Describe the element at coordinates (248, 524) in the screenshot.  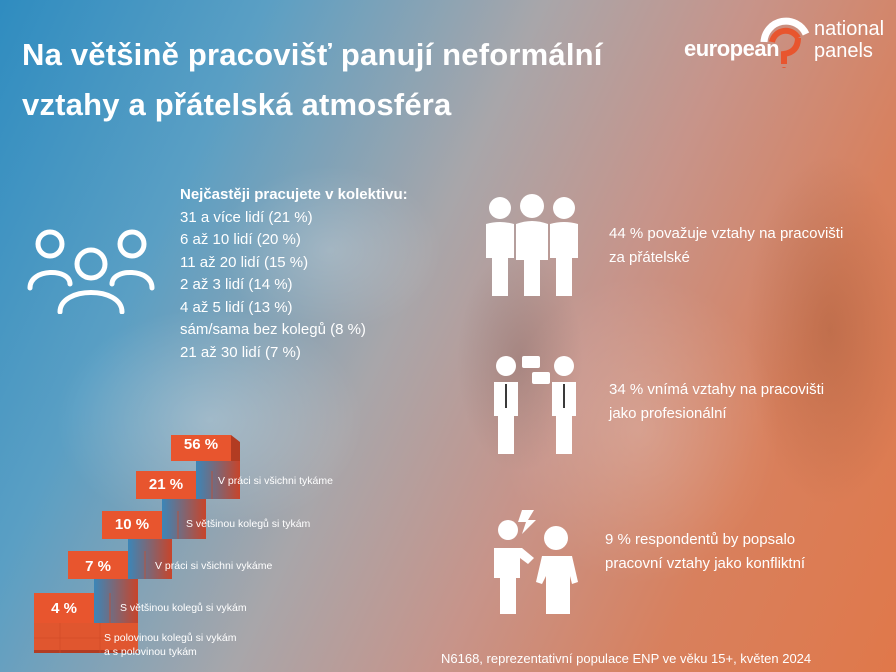
I see `stair-label: S většinou kolegů si tykám` at that location.